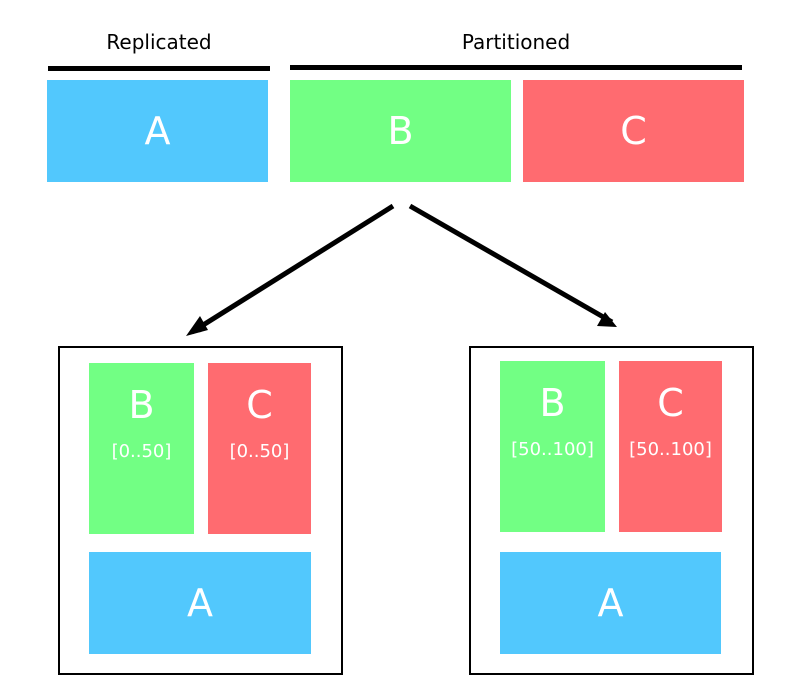  I want to click on node-1-b-range: [0..50], so click(141, 451).